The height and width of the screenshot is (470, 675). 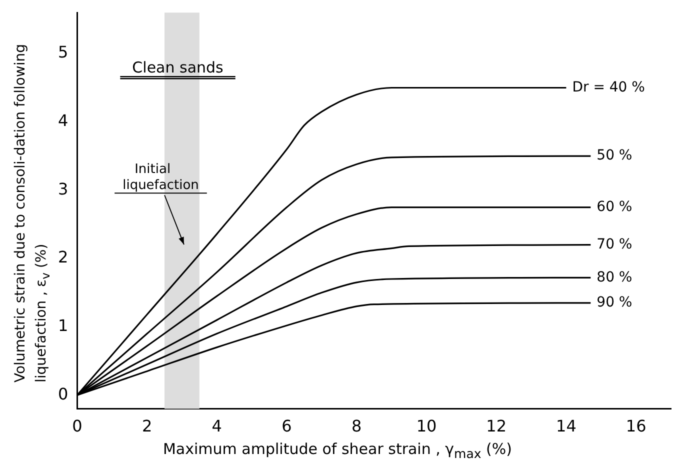 What do you see at coordinates (217, 426) in the screenshot?
I see `x-tick-label: 4` at bounding box center [217, 426].